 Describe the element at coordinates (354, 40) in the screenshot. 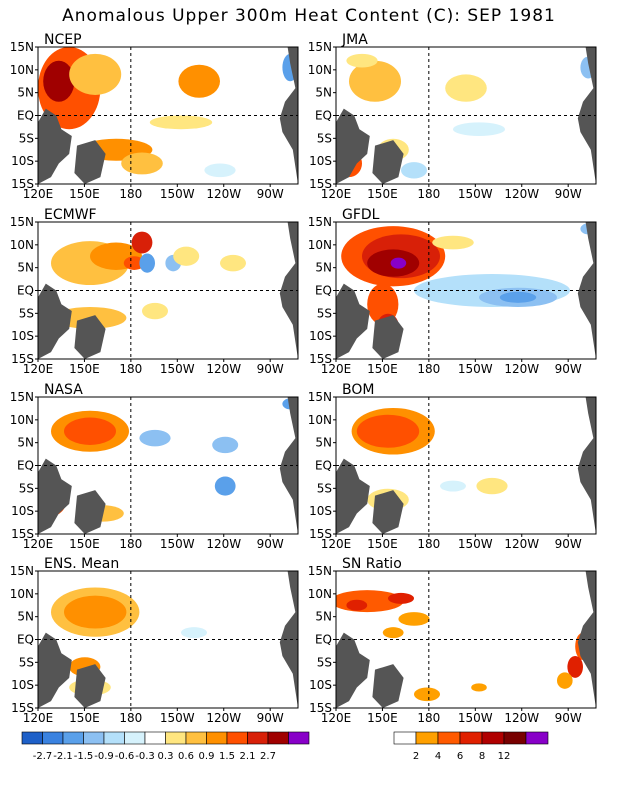

I see `panel-title: JMA` at that location.